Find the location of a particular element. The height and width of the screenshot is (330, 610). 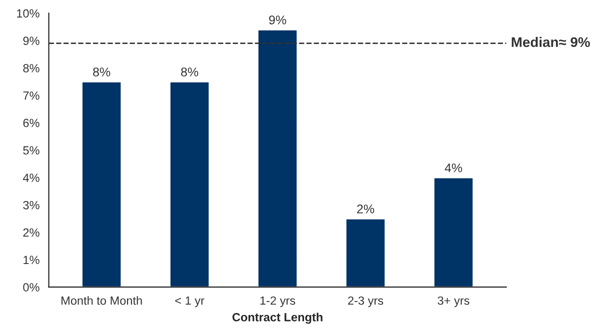

x-tick-label: 2-3 yrs is located at coordinates (366, 302).